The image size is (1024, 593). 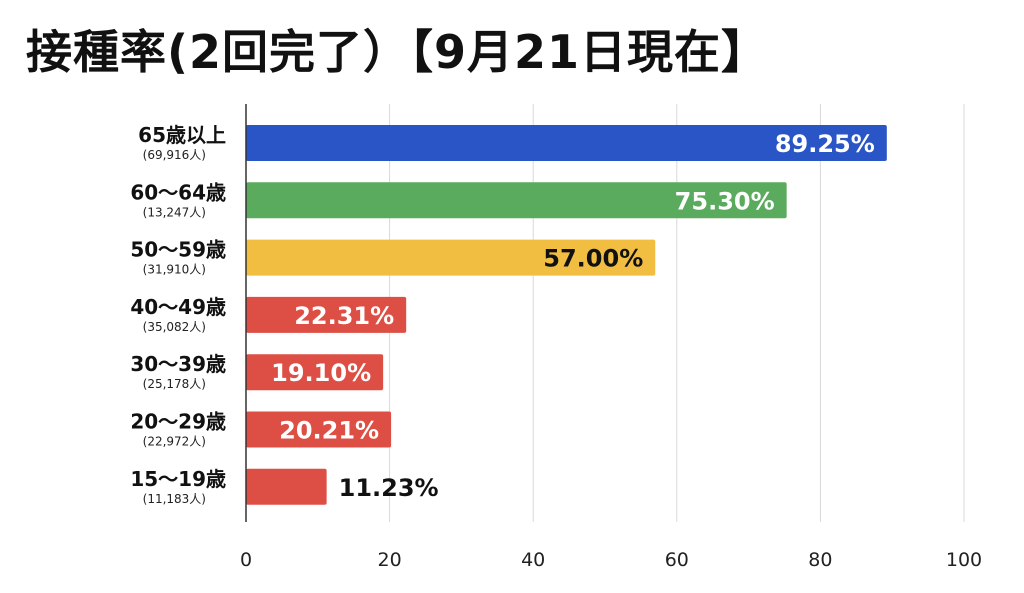 What do you see at coordinates (321, 373) in the screenshot?
I see `data-label: 19.10%` at bounding box center [321, 373].